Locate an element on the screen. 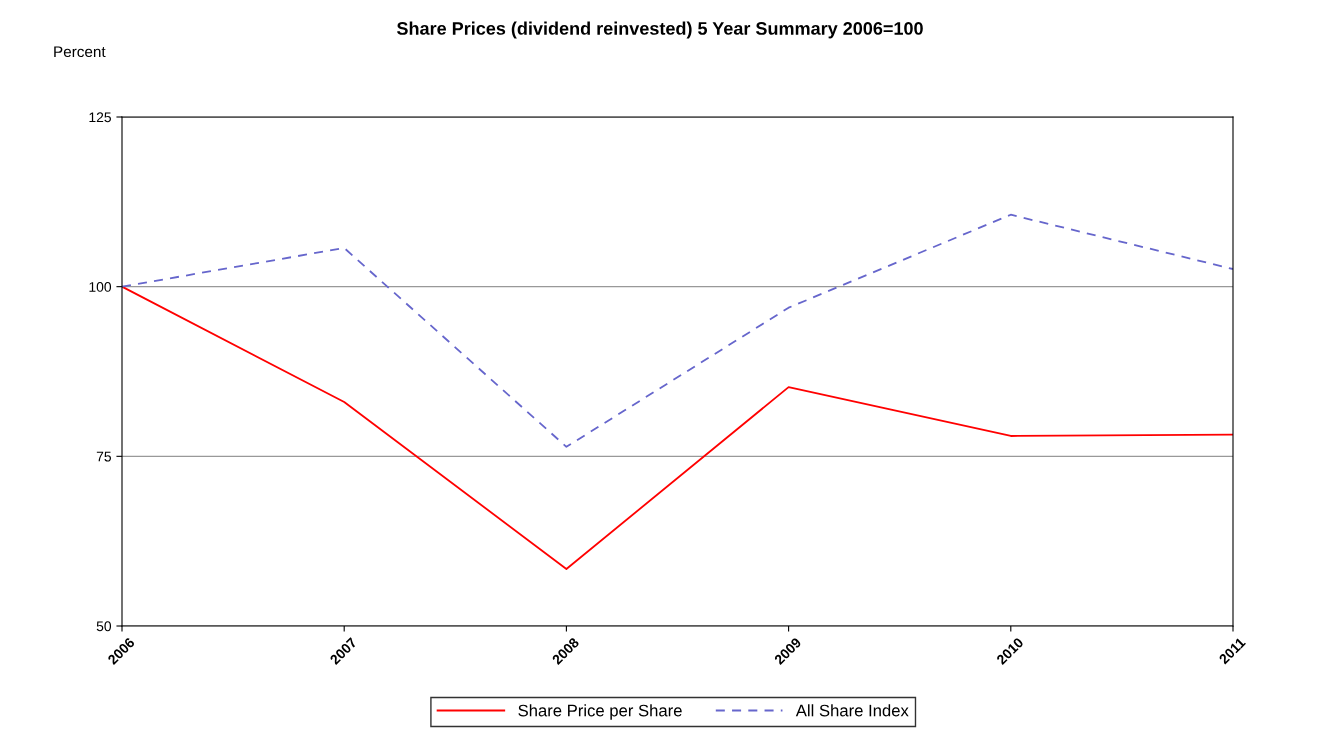 The width and height of the screenshot is (1320, 740). legend-label: All Share Index is located at coordinates (852, 710).